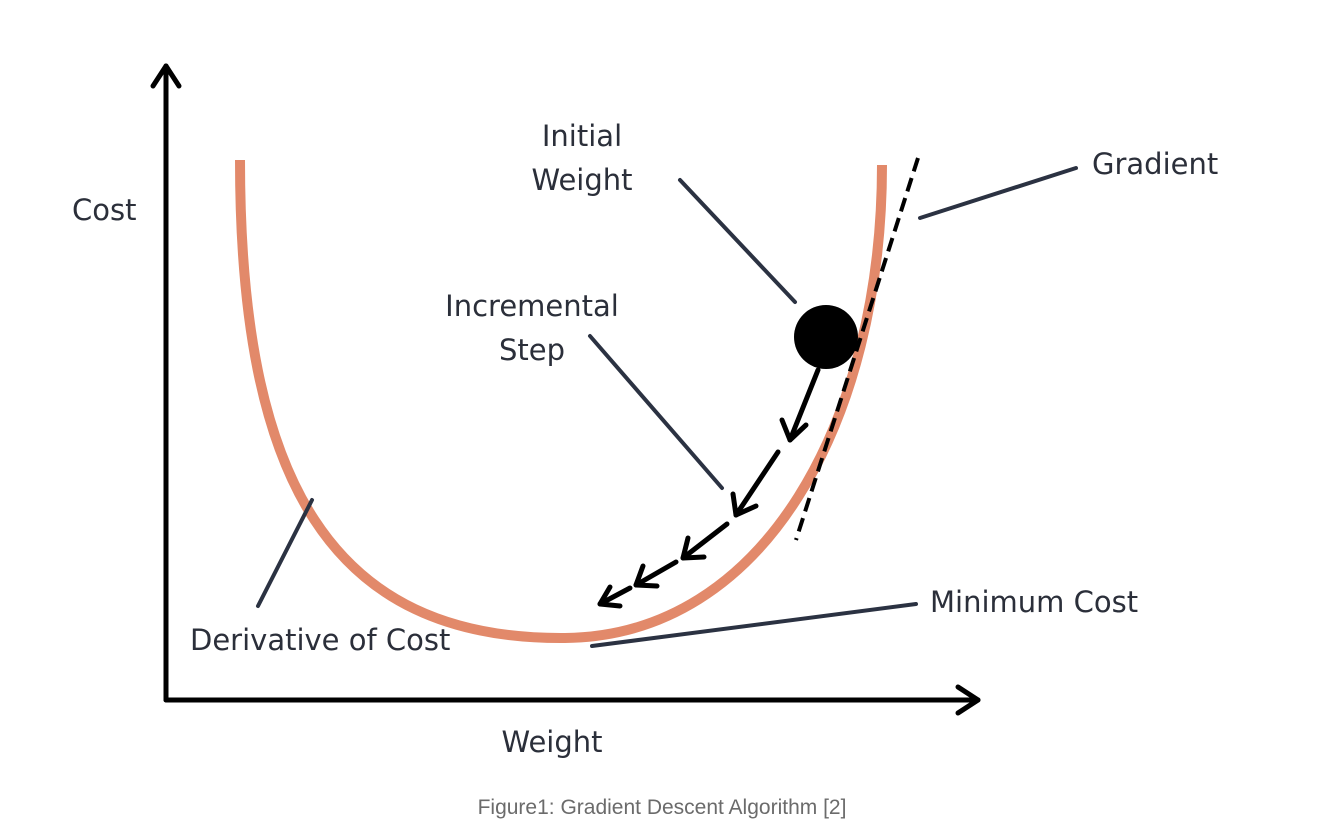 The image size is (1324, 836). I want to click on initial-weight-label-line2: Weight, so click(581, 180).